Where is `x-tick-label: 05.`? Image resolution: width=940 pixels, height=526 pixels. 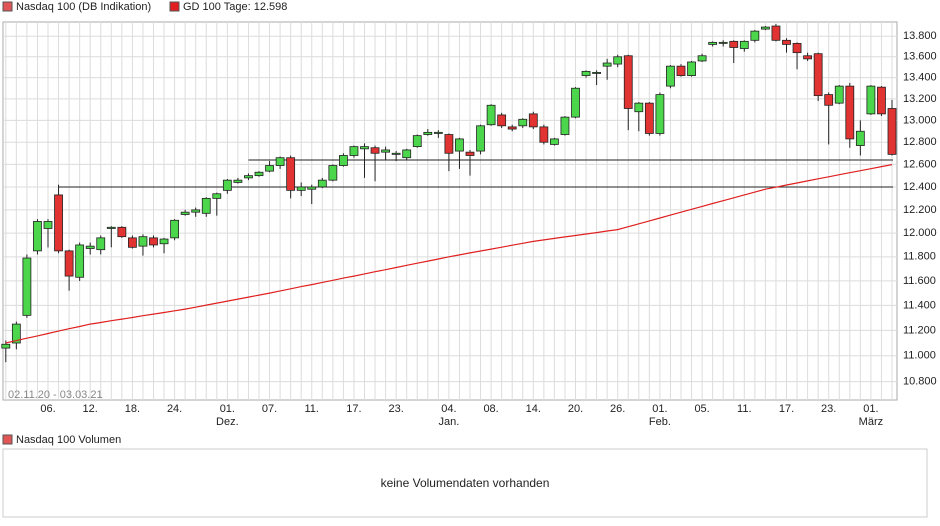 x-tick-label: 05. is located at coordinates (701, 409).